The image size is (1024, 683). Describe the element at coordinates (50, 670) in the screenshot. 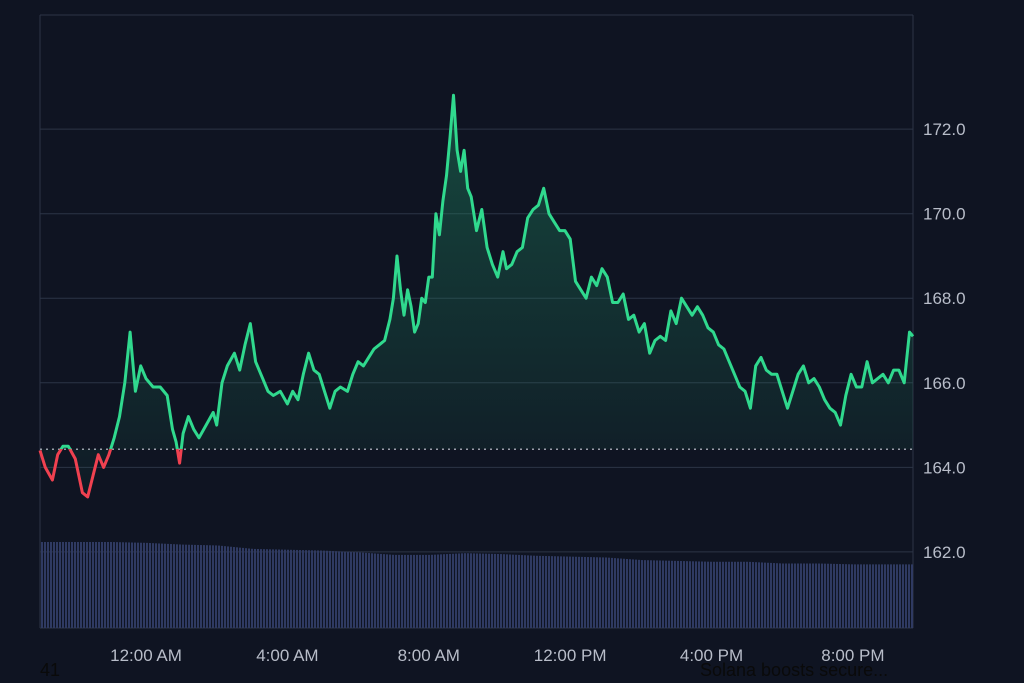

I see `footer-left-text: 41` at that location.